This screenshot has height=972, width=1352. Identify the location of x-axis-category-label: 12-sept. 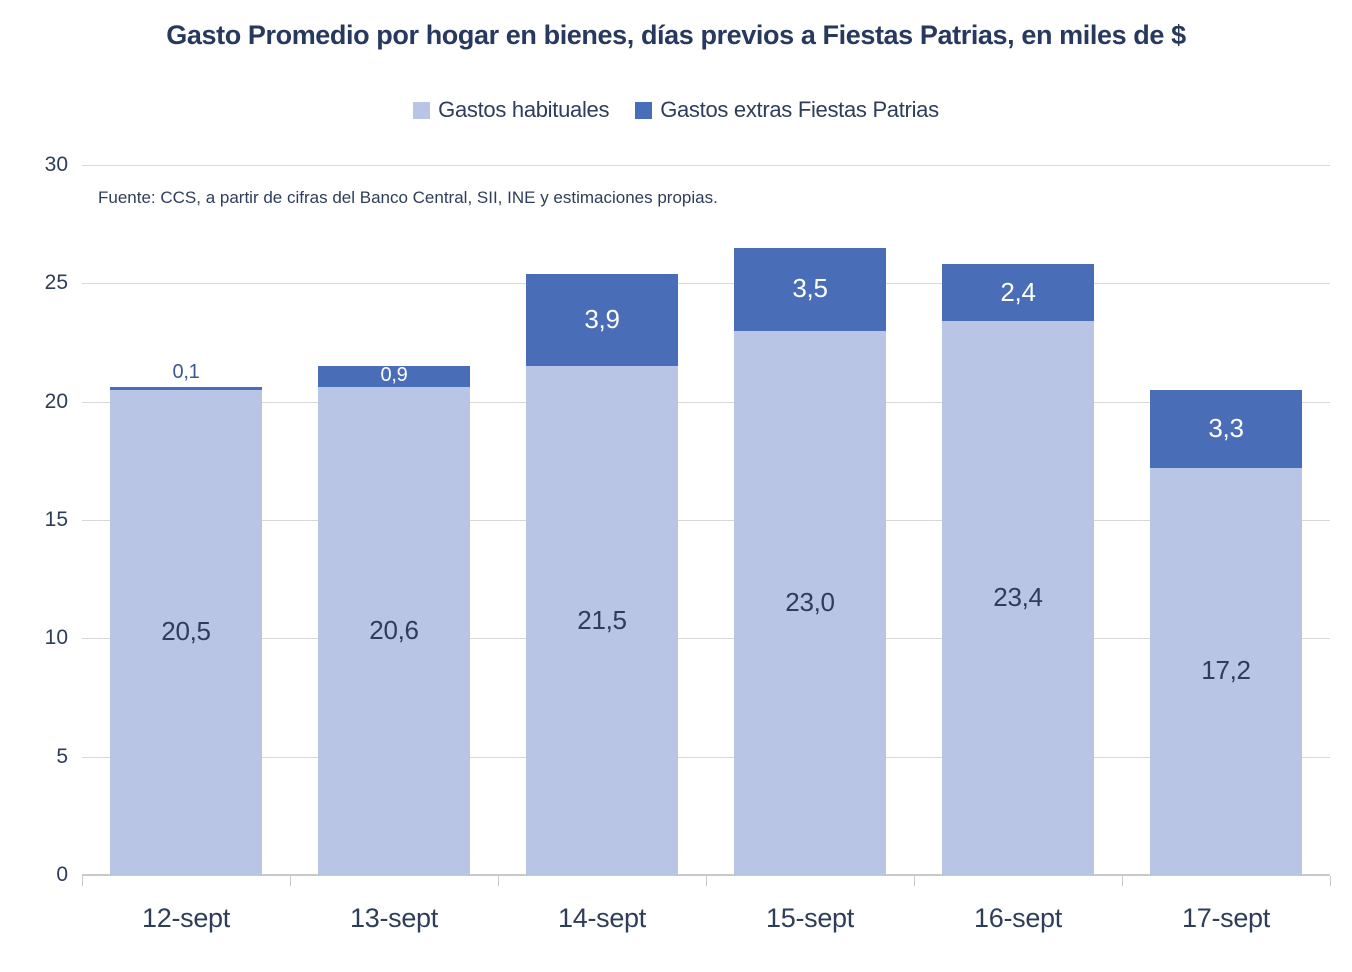
(186, 918).